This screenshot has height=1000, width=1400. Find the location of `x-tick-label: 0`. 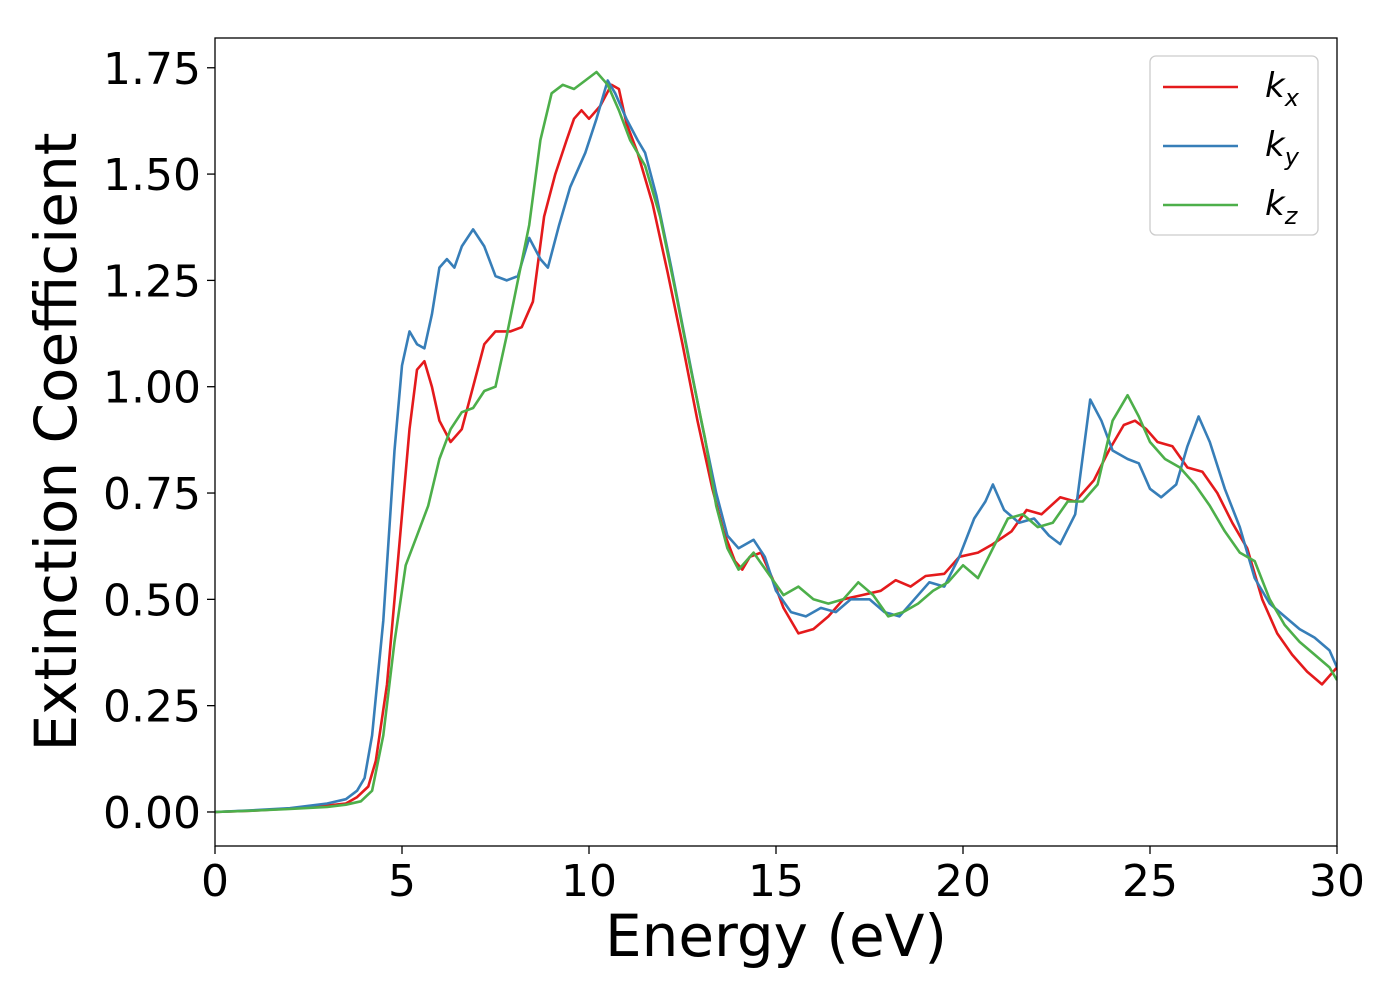

x-tick-label: 0 is located at coordinates (215, 881).